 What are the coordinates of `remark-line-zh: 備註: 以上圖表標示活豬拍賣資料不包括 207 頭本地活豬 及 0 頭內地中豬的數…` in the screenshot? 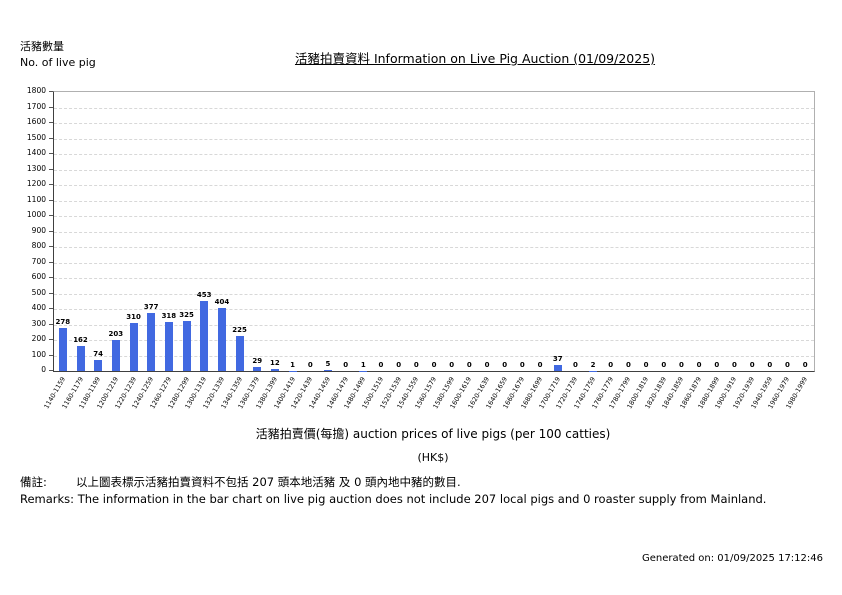 It's located at (240, 482).